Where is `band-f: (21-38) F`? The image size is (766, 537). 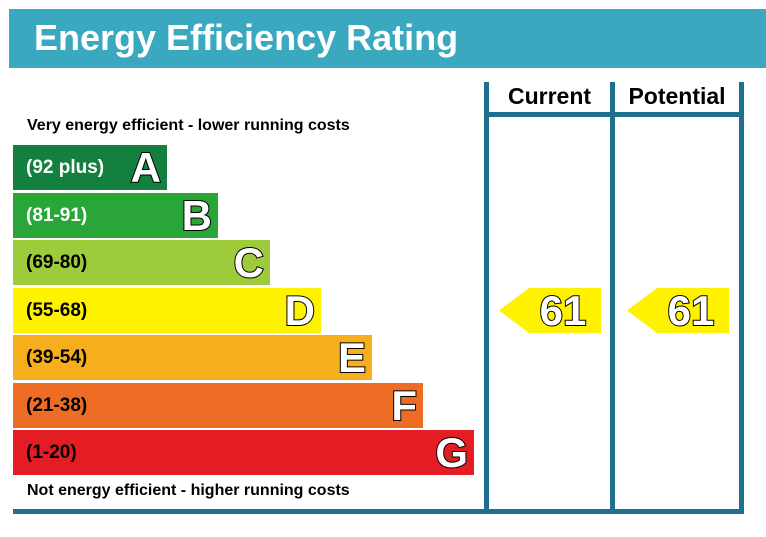 band-f: (21-38) F is located at coordinates (218, 405).